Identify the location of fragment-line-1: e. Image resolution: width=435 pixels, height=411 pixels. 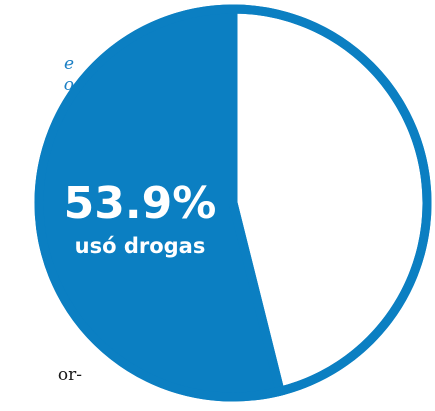
(68, 64).